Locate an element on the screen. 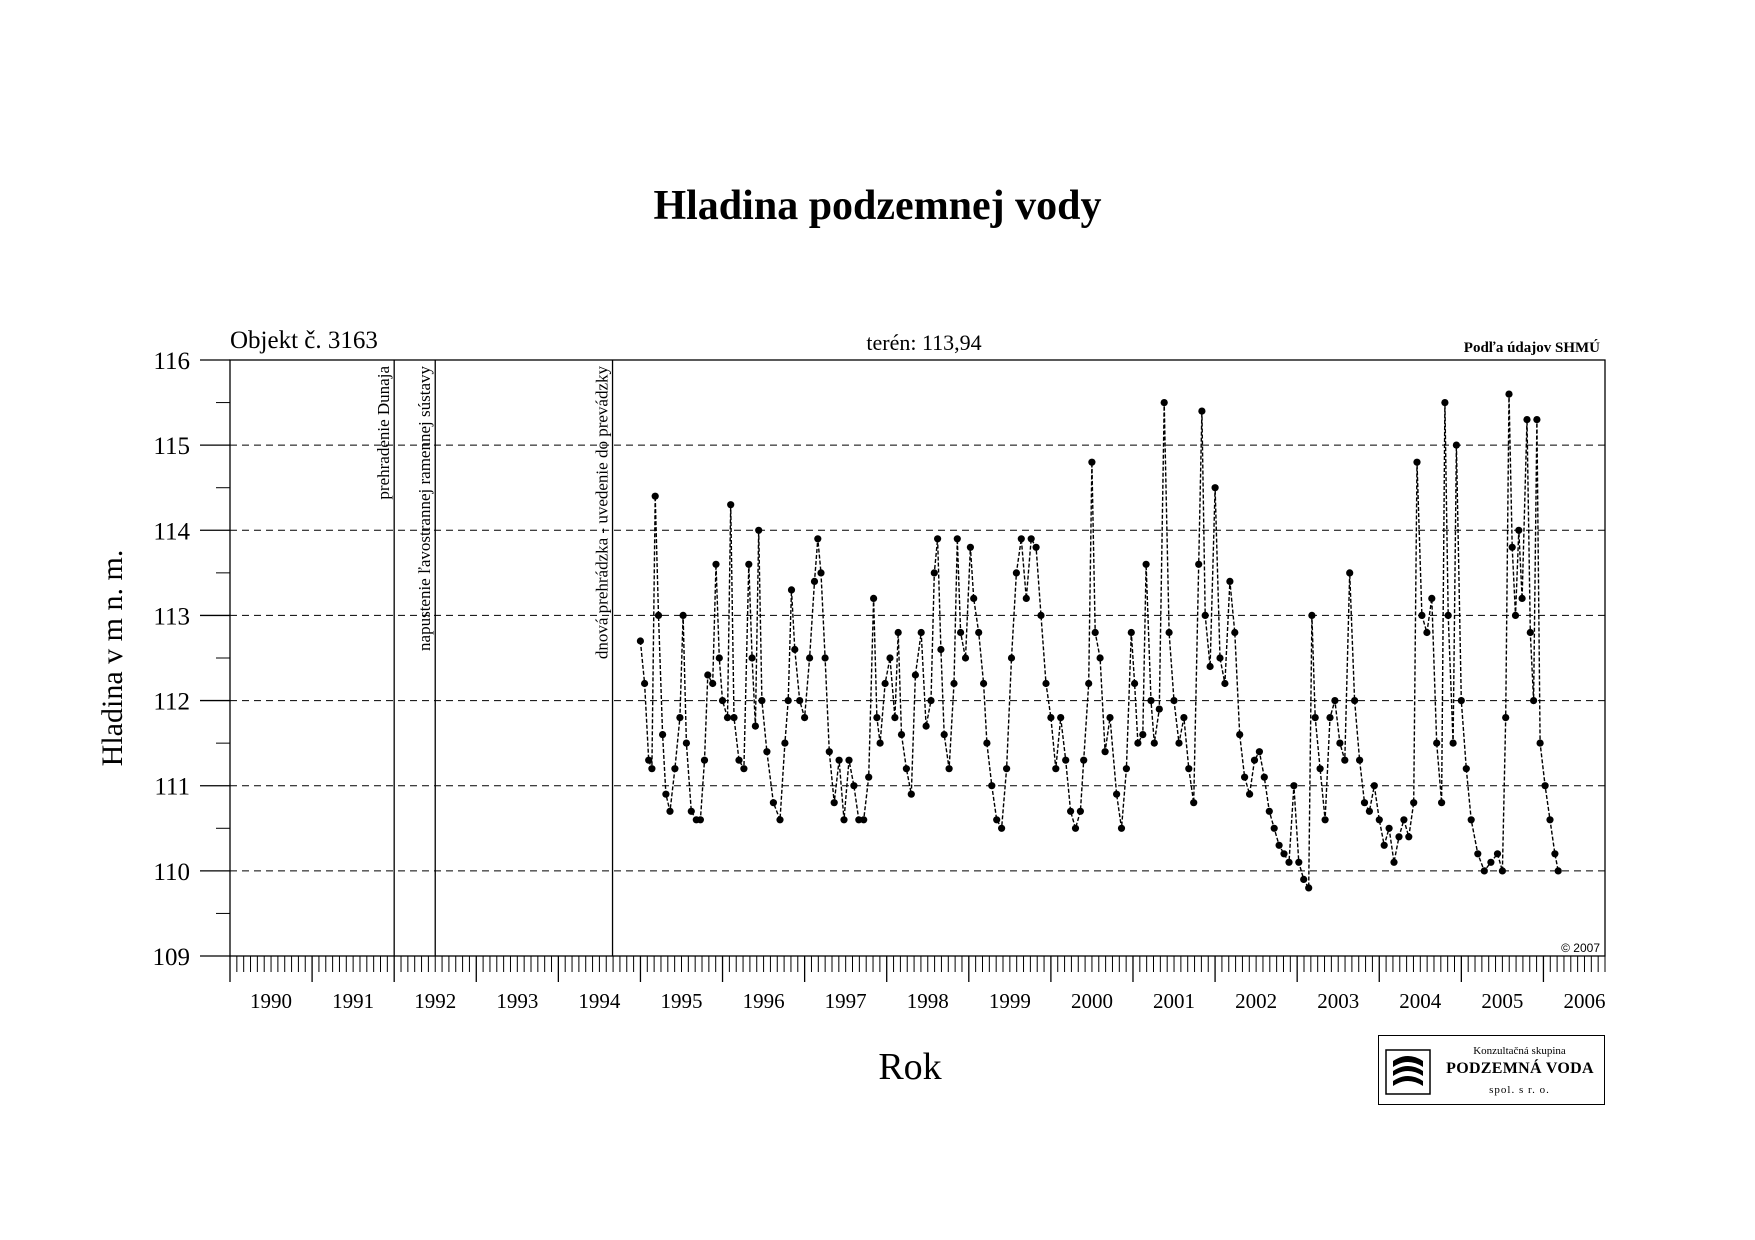 The width and height of the screenshot is (1755, 1240). x-tick-label: 1999 is located at coordinates (1010, 1001).